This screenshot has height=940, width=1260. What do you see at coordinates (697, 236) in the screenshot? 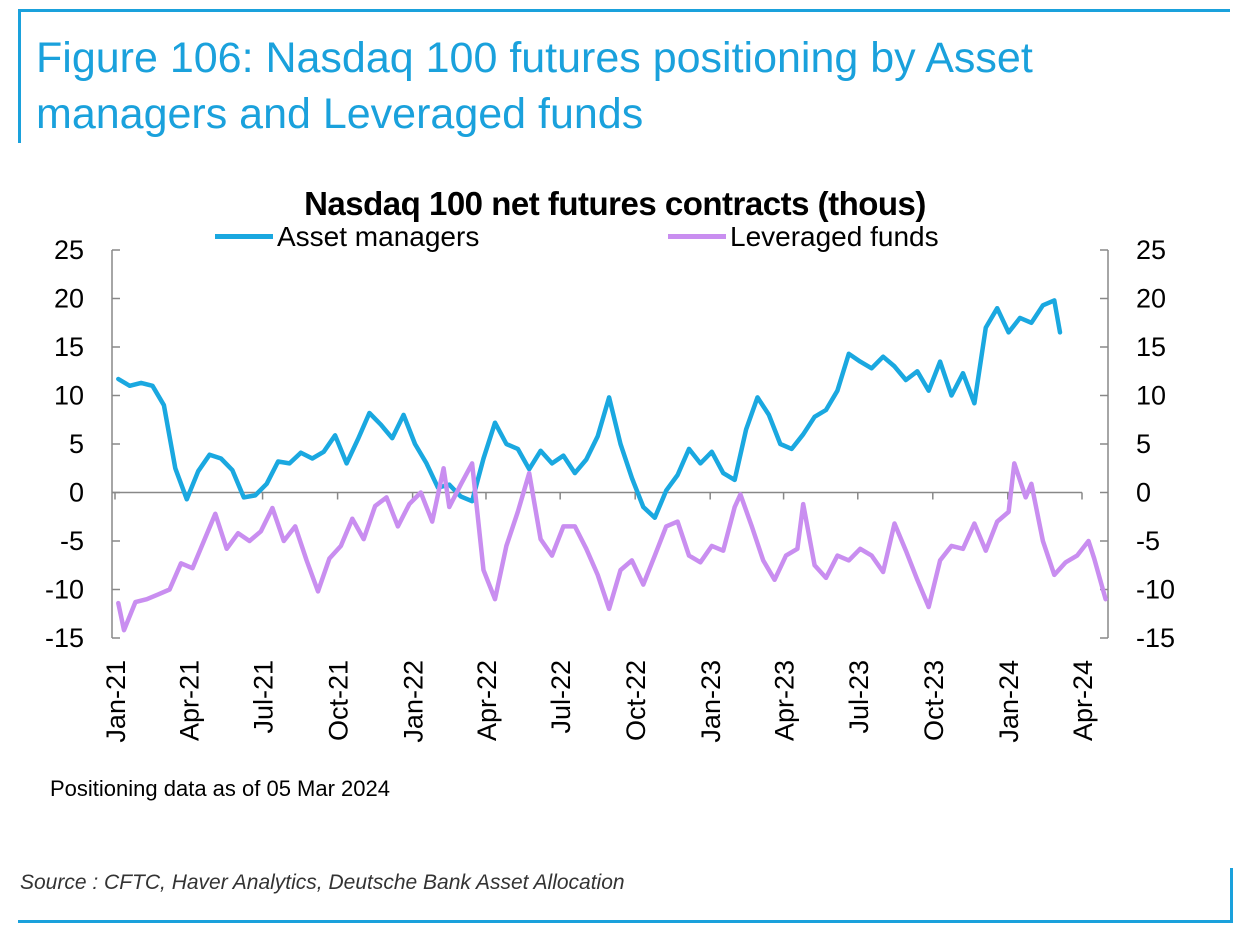
I see `legend-swatch-leveraged-funds` at bounding box center [697, 236].